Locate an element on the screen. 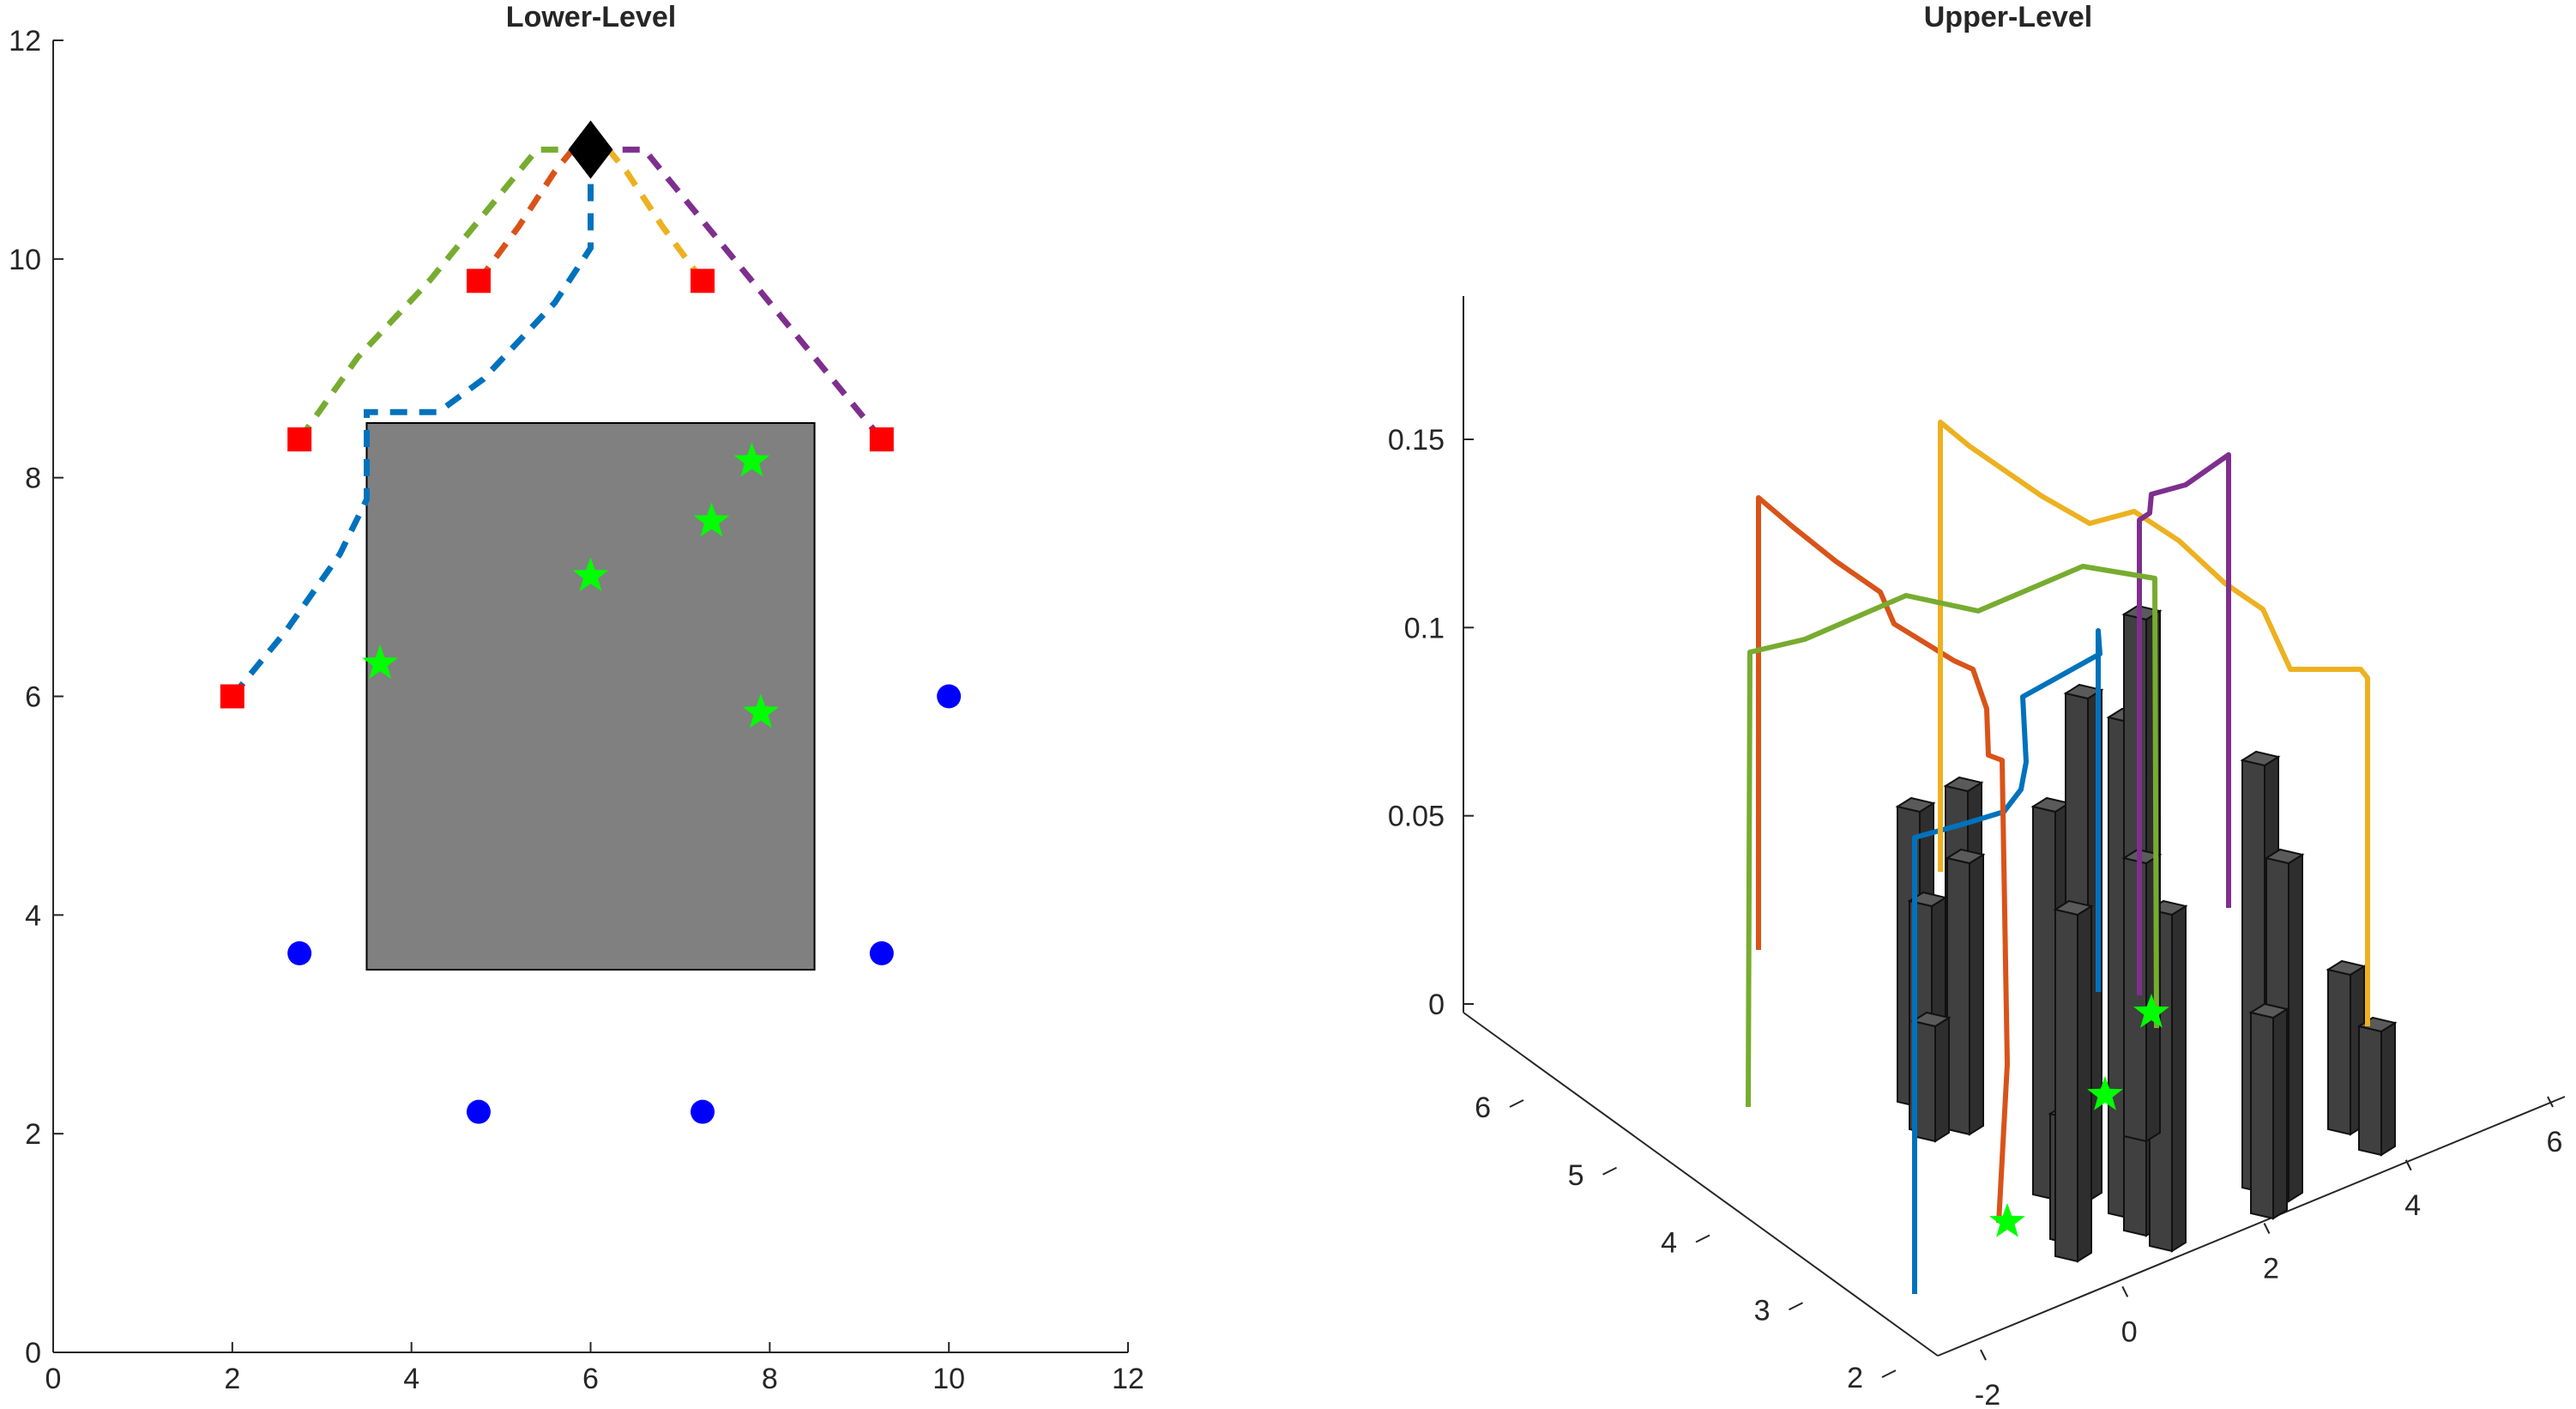 The width and height of the screenshot is (2576, 1409). x3d-tick-label-4: 4 is located at coordinates (2412, 1205).